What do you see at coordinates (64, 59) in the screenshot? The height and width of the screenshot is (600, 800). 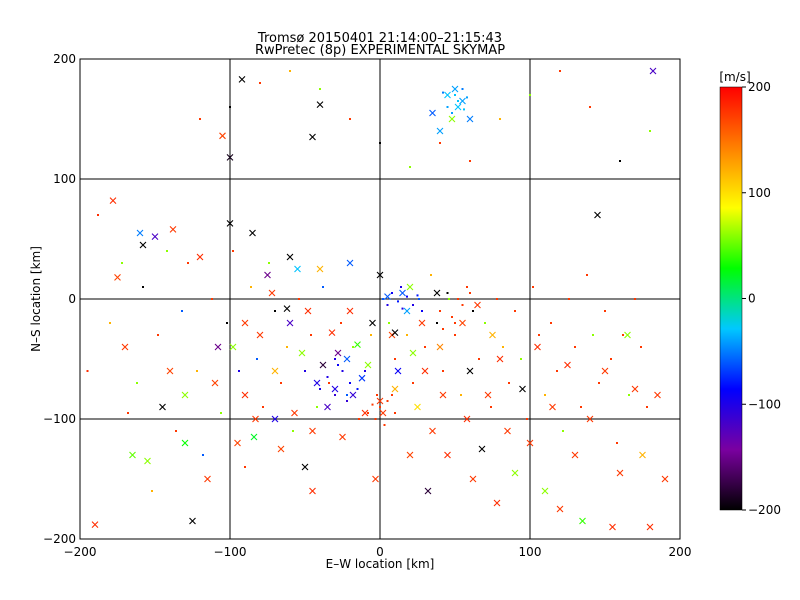 I see `y-tick-label: 200` at bounding box center [64, 59].